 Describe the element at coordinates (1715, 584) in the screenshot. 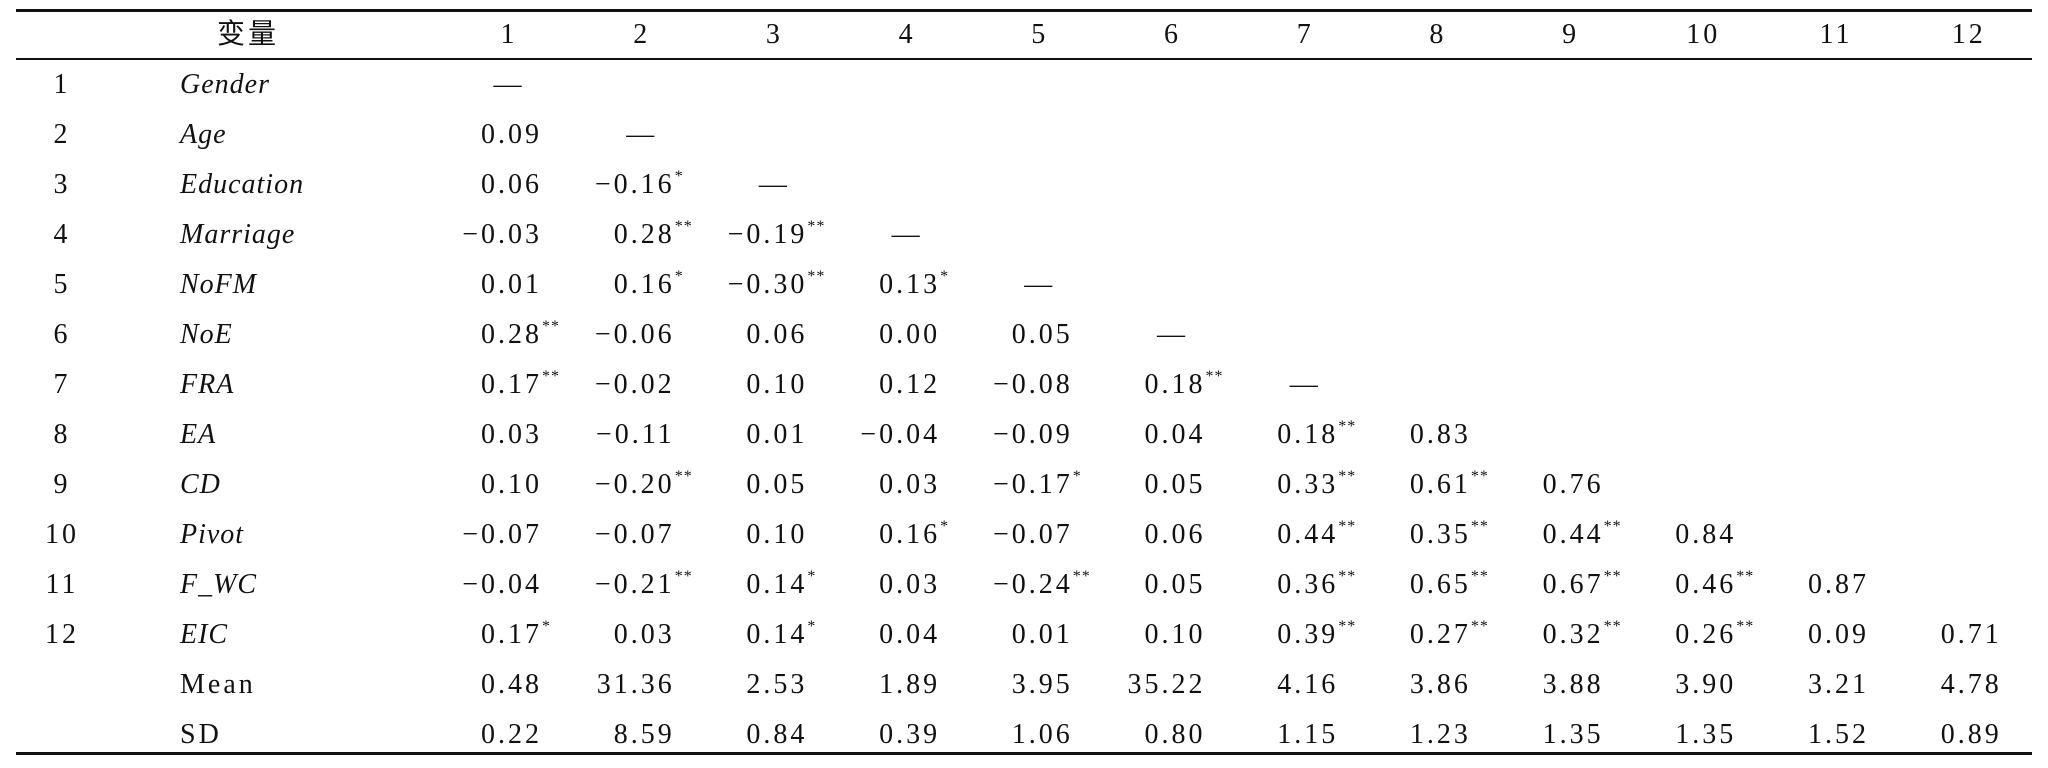

I see `cell-value: 0.46**` at that location.